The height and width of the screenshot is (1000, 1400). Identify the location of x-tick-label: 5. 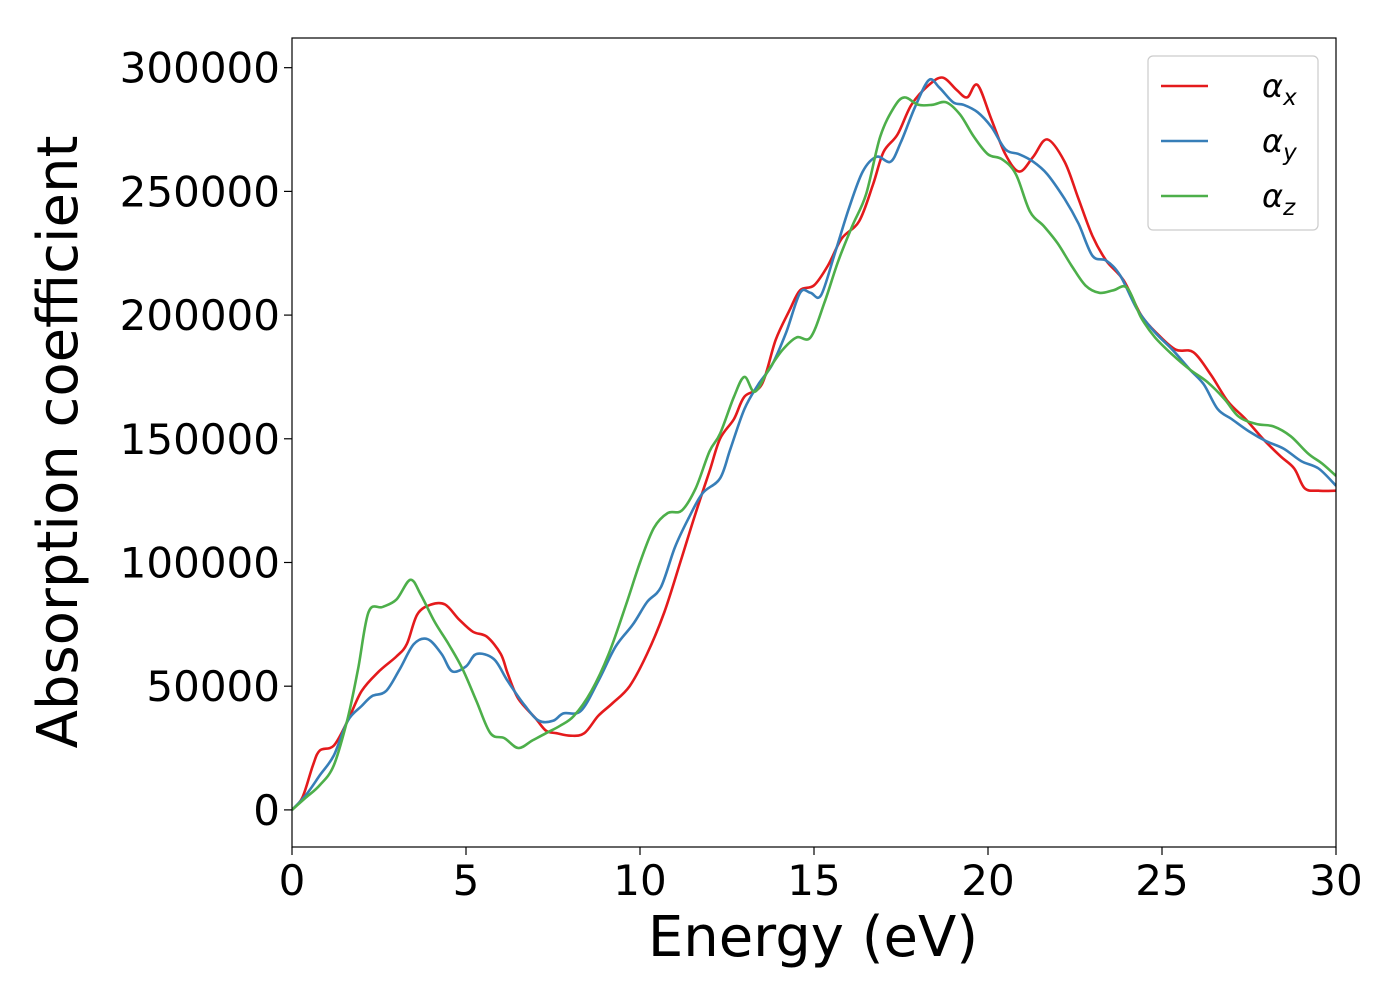
(466, 880).